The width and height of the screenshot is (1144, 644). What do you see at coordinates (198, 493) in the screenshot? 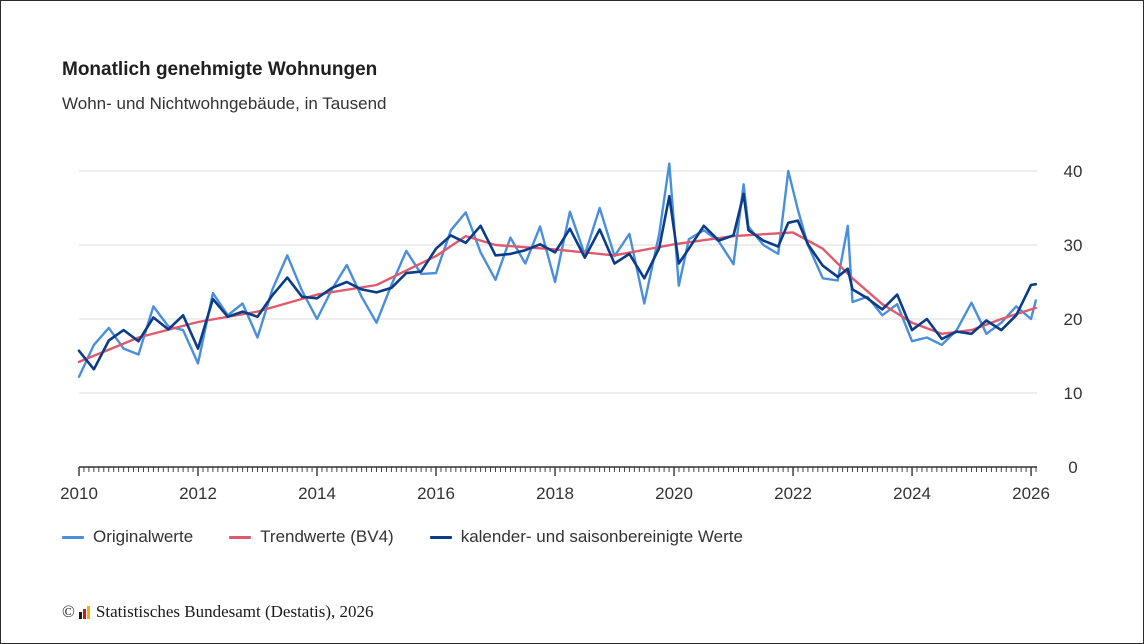
I see `x-tick-label-2012: 2012` at bounding box center [198, 493].